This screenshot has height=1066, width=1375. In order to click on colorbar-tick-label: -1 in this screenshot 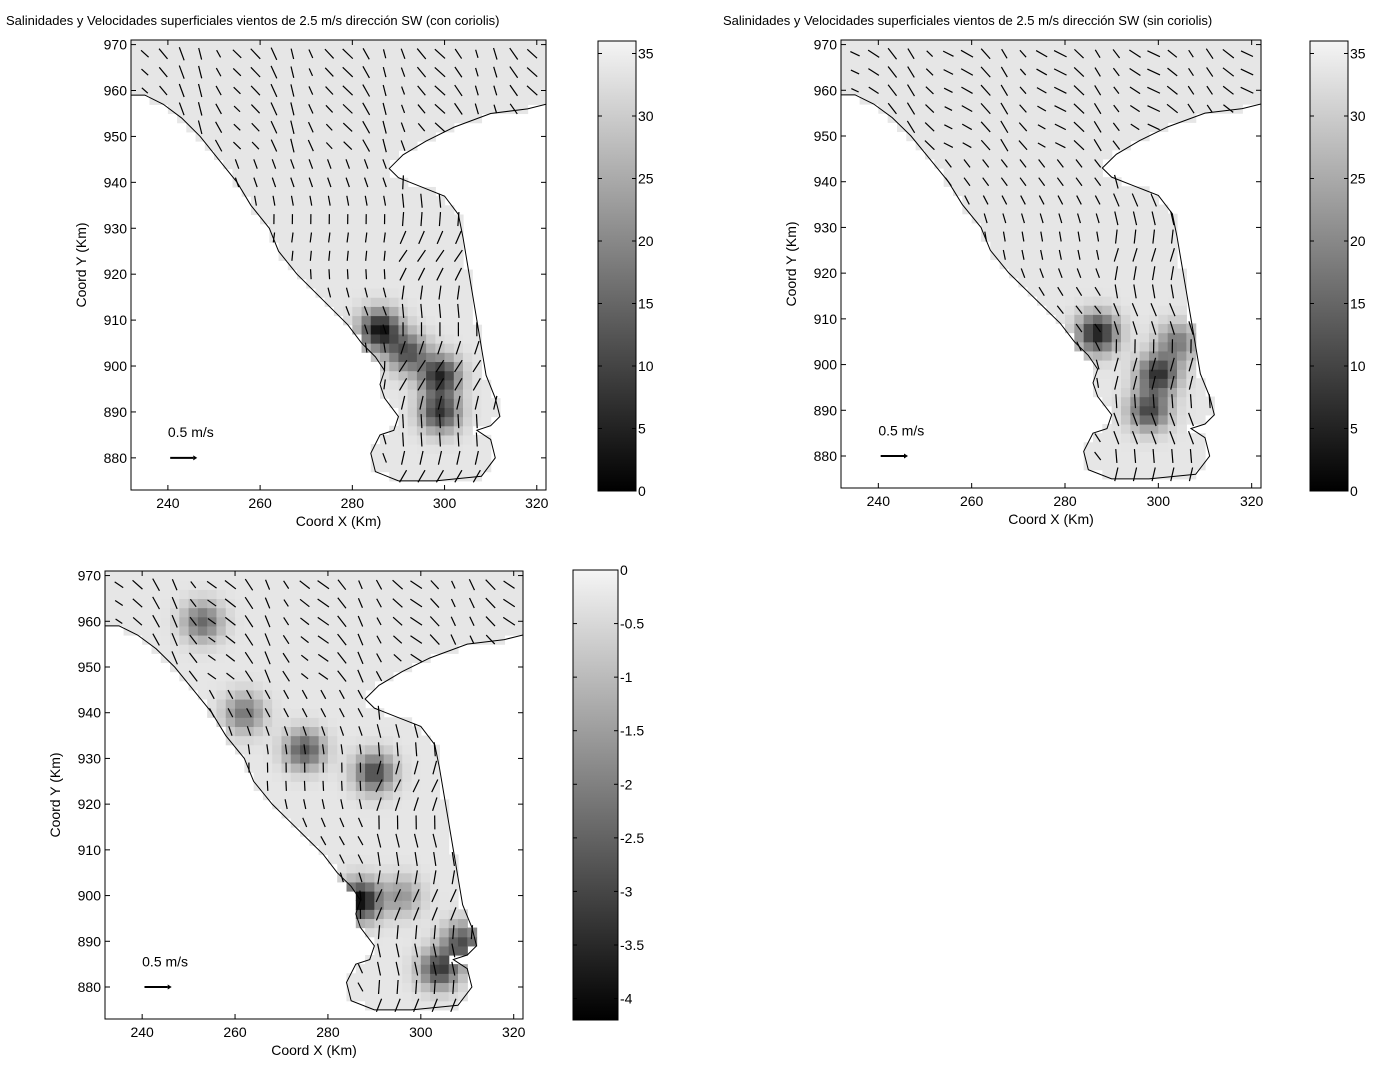, I will do `click(626, 677)`.